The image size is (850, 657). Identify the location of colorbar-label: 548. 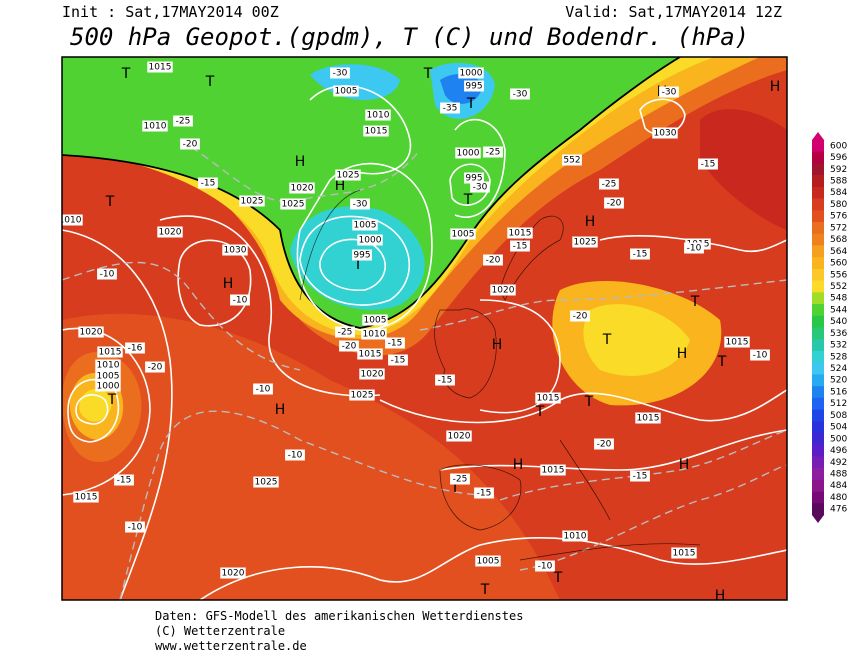
(838, 299).